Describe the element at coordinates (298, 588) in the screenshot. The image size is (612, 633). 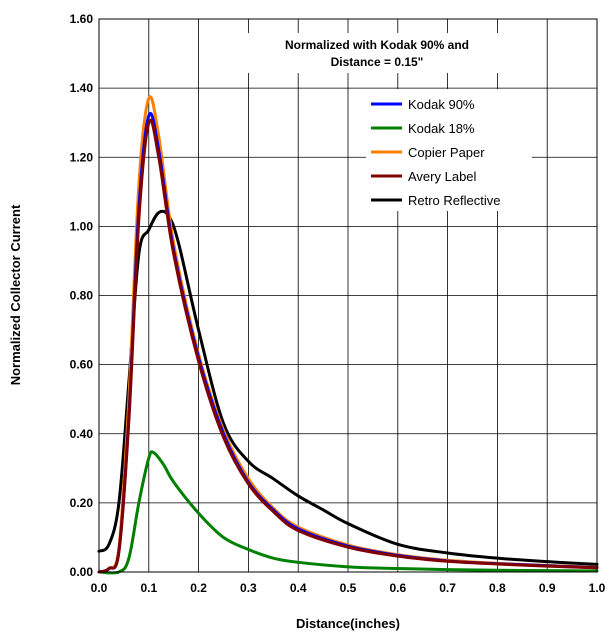
I see `x-tick-label: 0.4` at that location.